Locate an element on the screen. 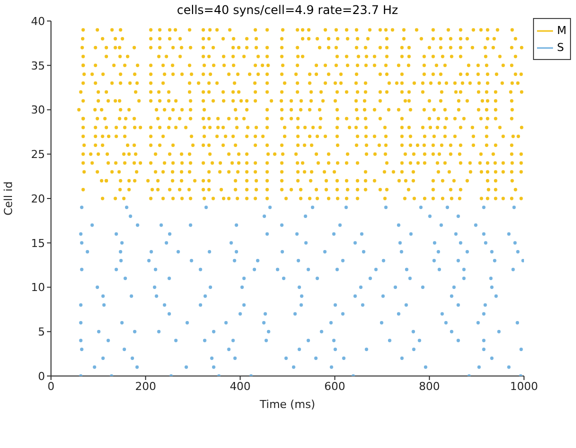 This screenshot has width=576, height=448. y-tick-label: 25 is located at coordinates (38, 155).